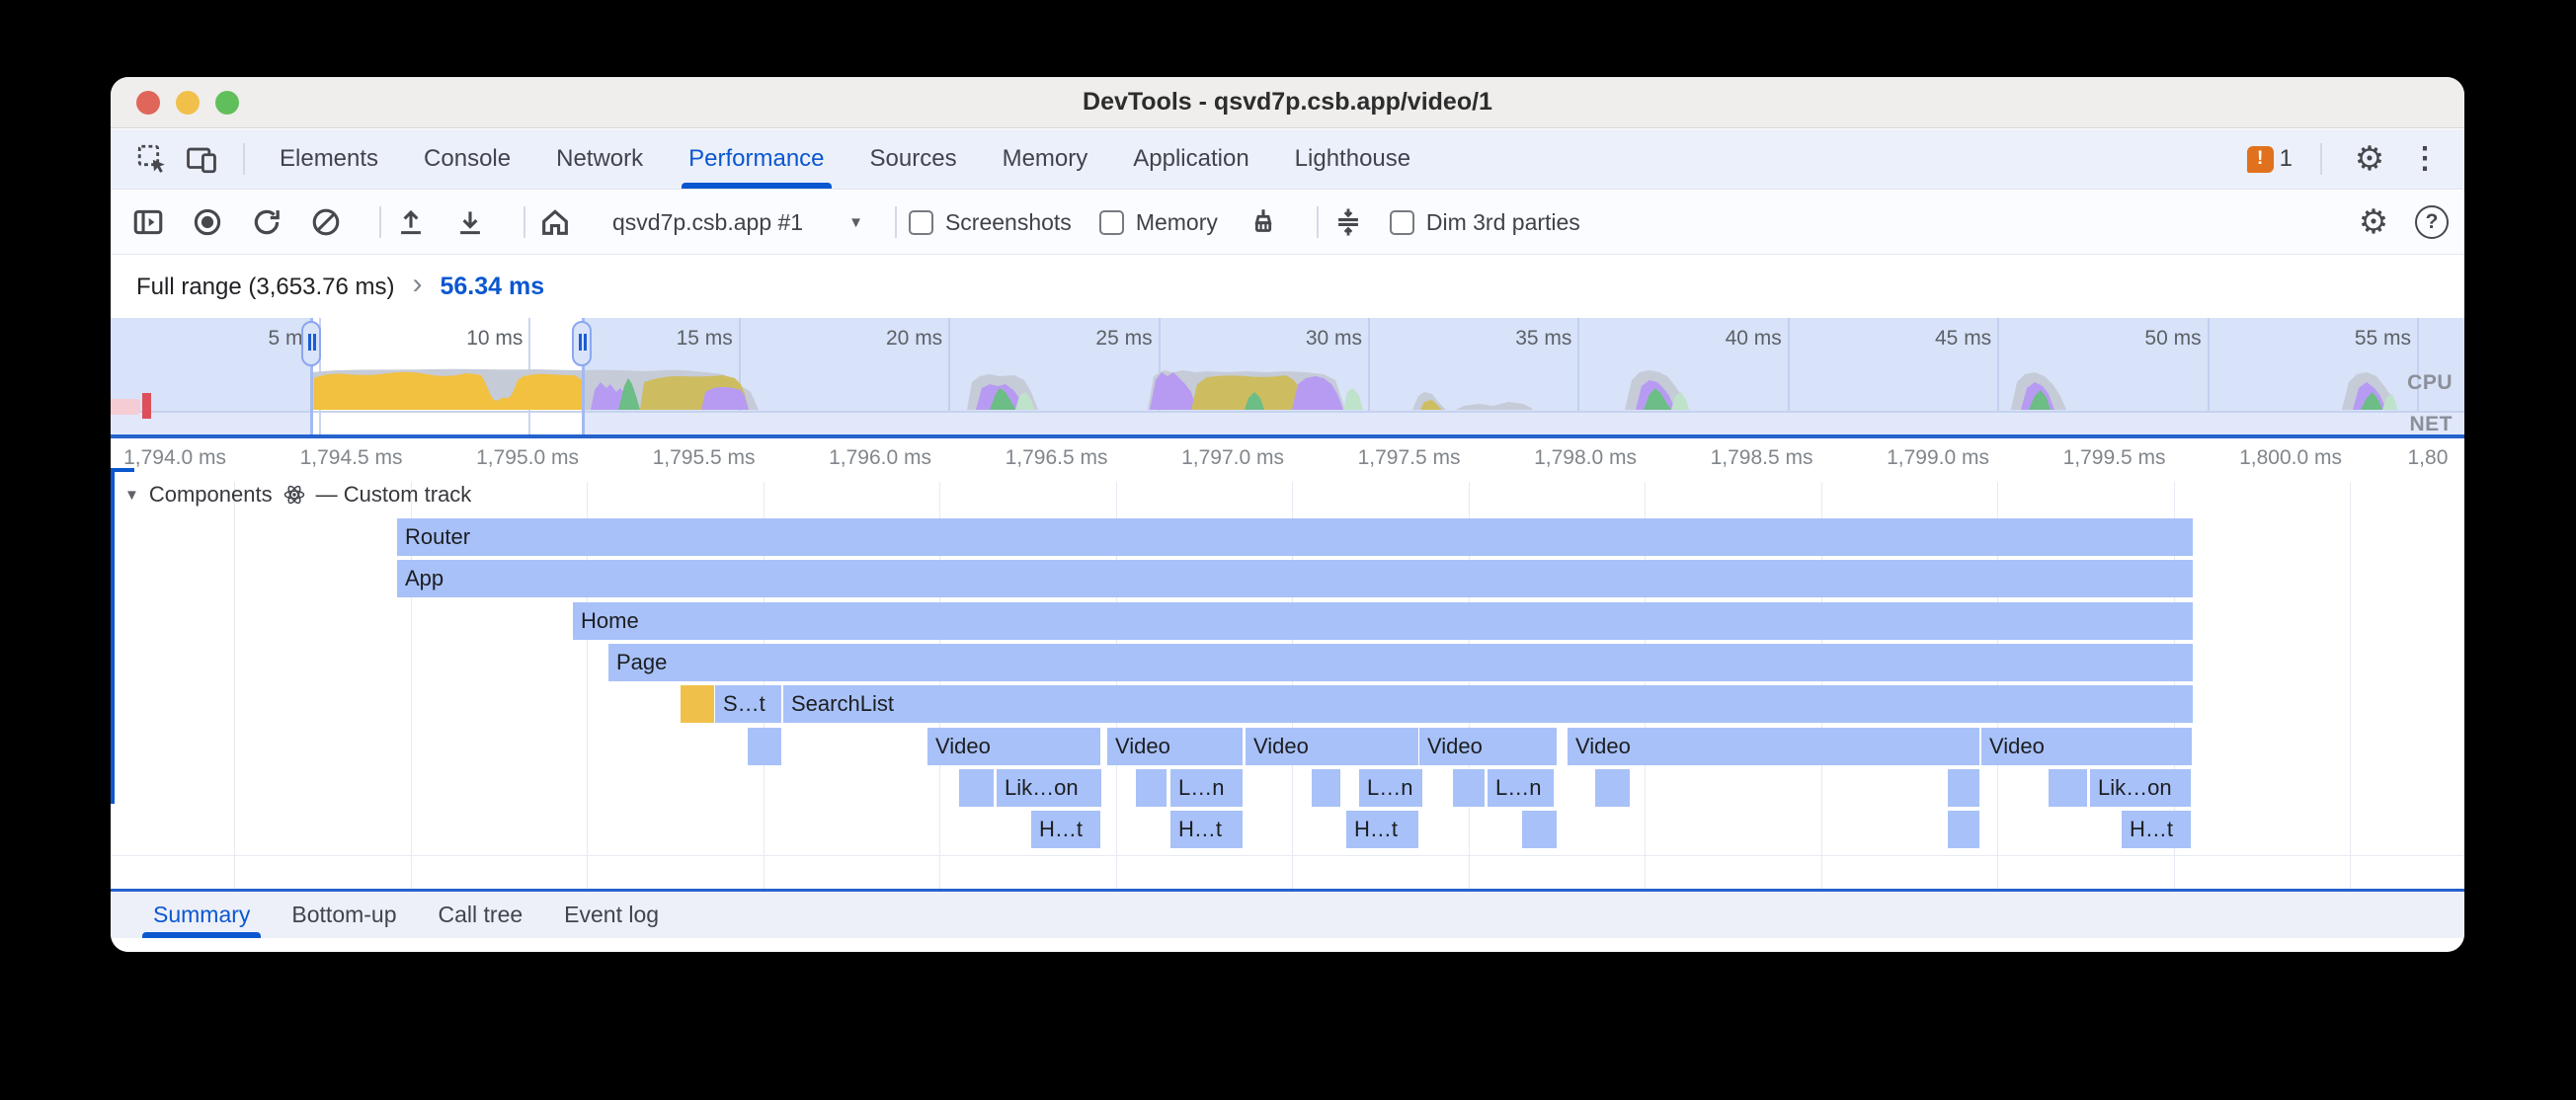  What do you see at coordinates (201, 915) in the screenshot?
I see `tab-summary: Summary` at bounding box center [201, 915].